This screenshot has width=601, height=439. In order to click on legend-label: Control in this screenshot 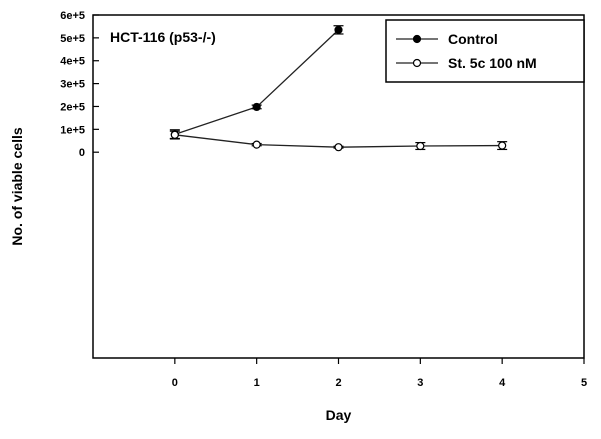, I will do `click(473, 39)`.